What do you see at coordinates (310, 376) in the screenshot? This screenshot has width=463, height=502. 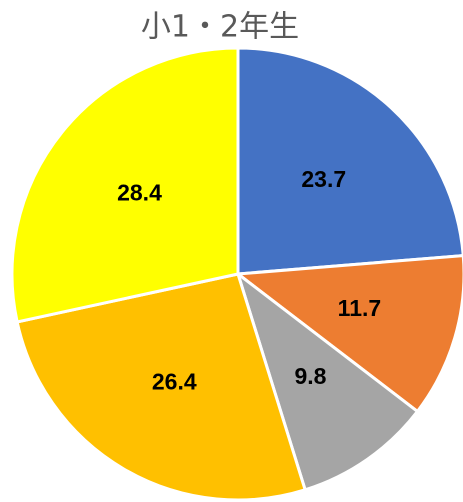 I see `data-label: 9.8` at bounding box center [310, 376].